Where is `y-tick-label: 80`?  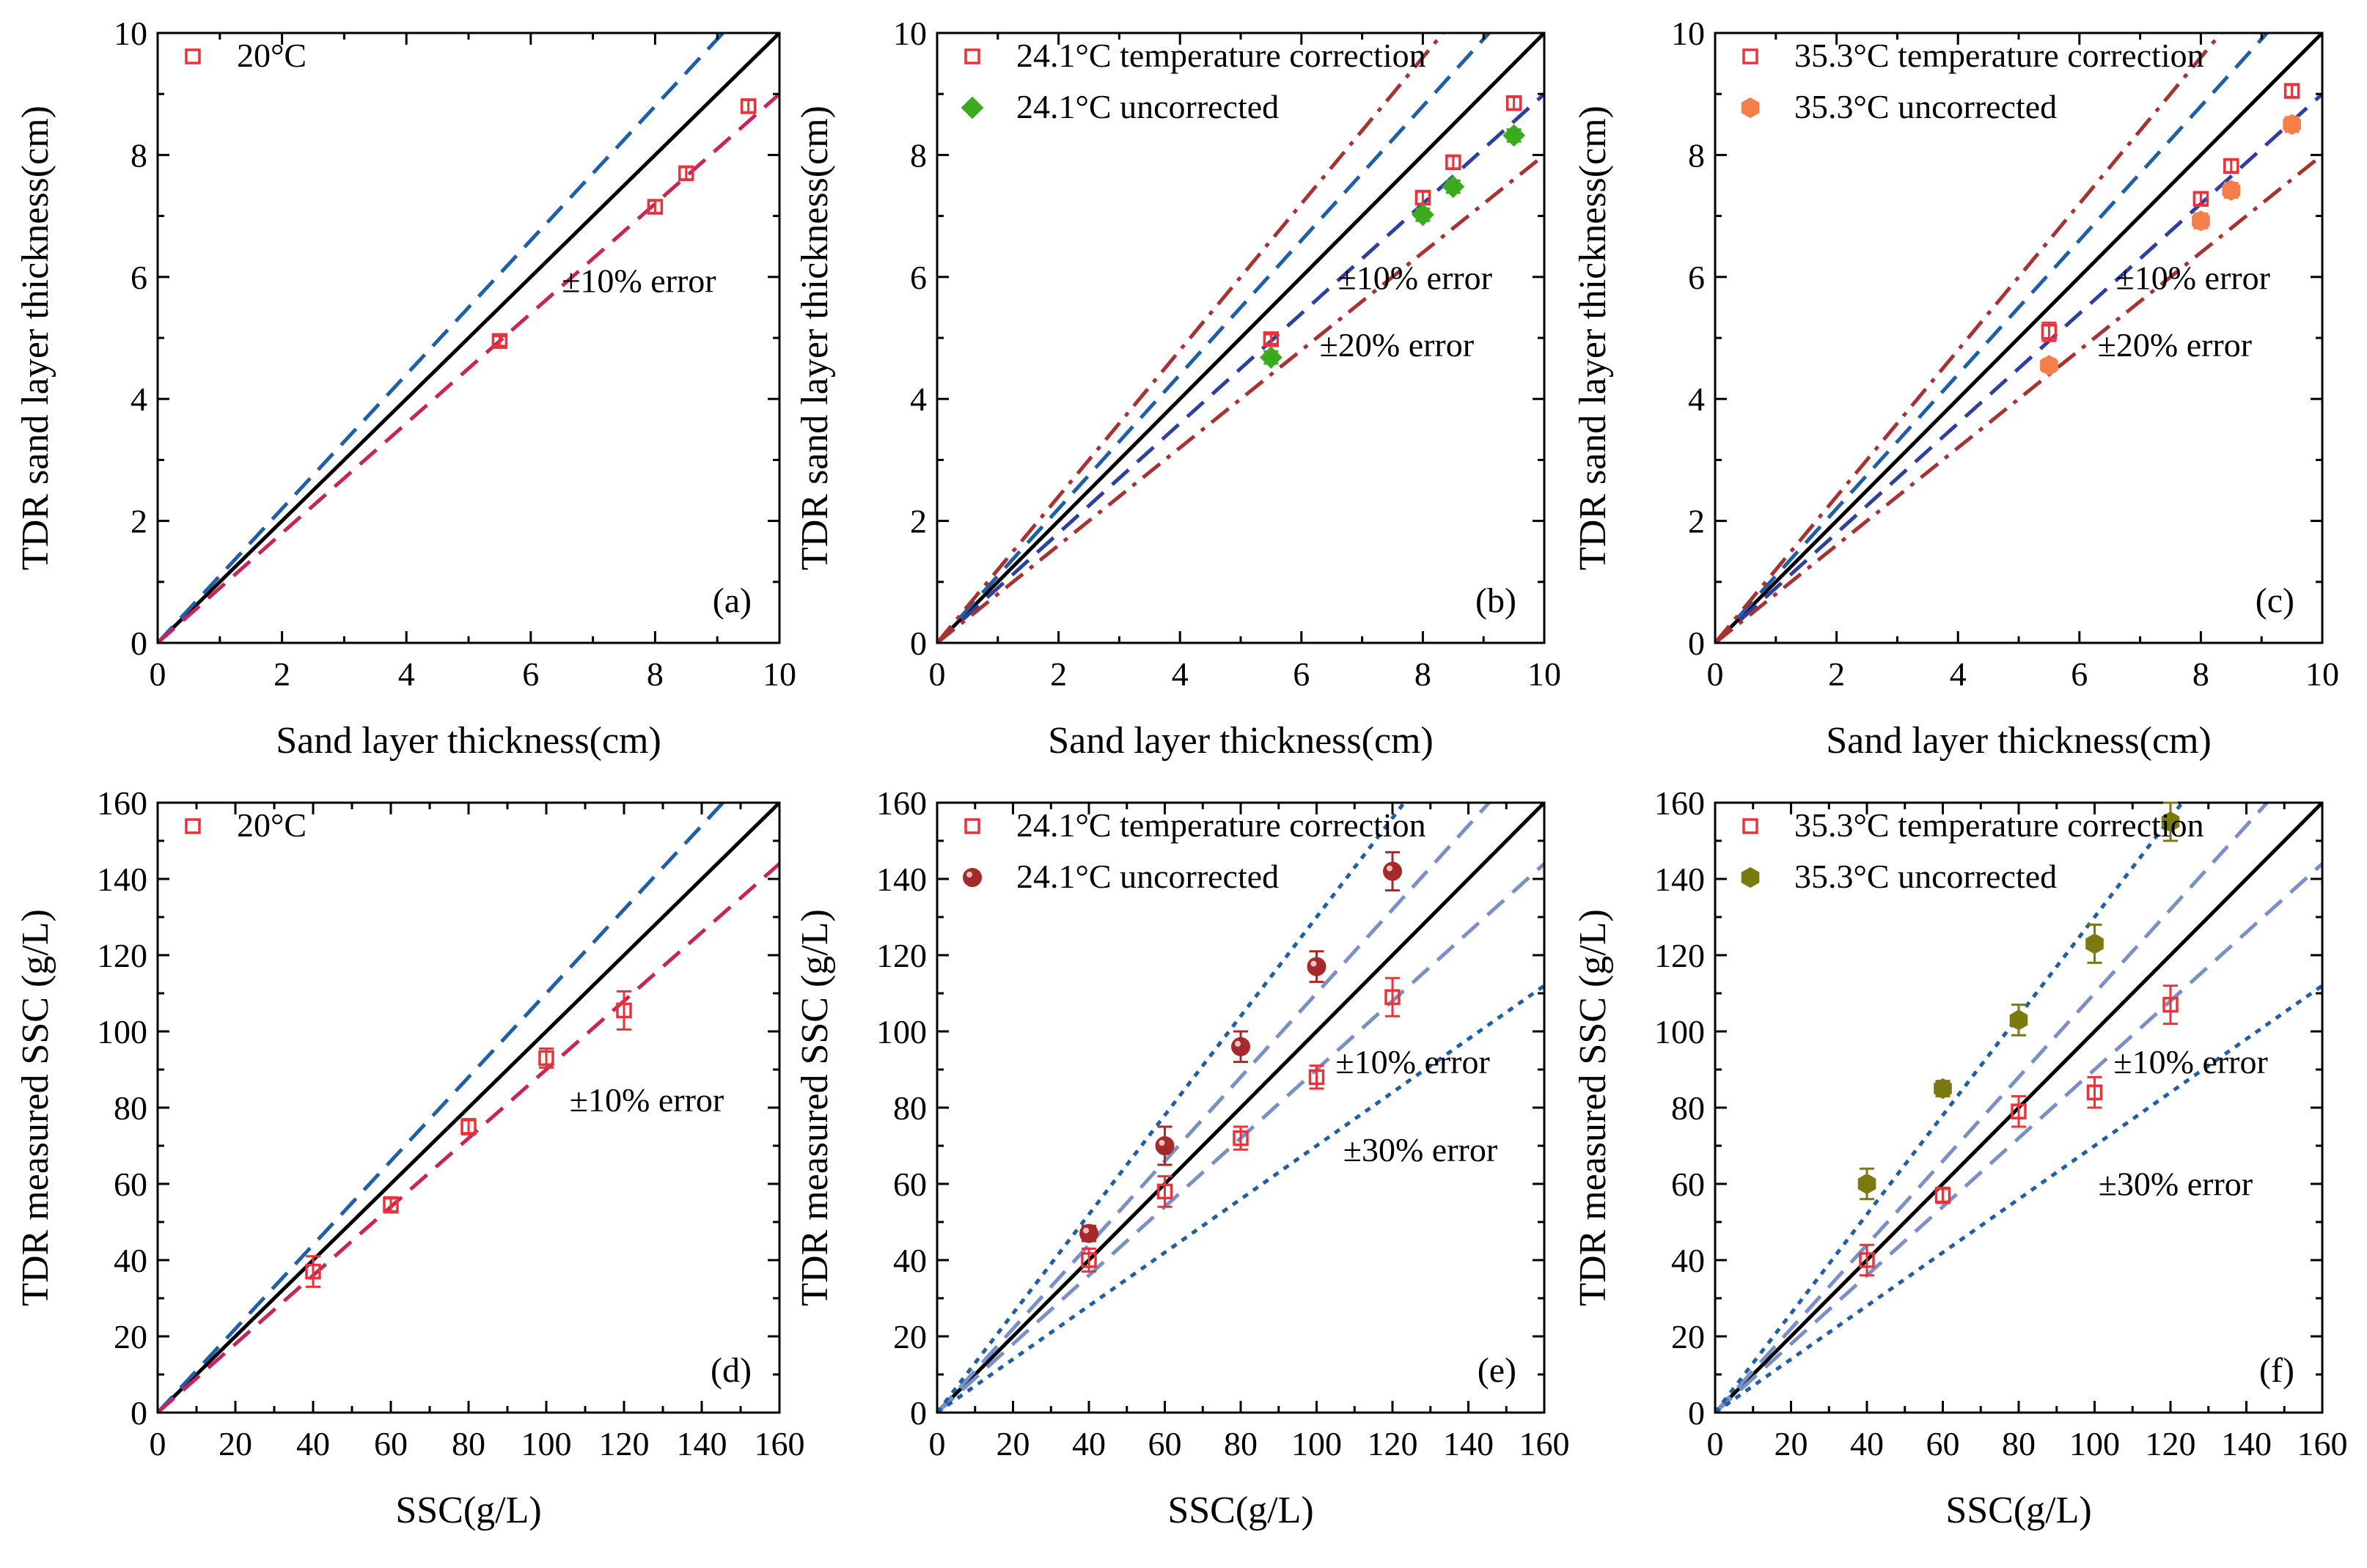
y-tick-label: 80 is located at coordinates (130, 1108).